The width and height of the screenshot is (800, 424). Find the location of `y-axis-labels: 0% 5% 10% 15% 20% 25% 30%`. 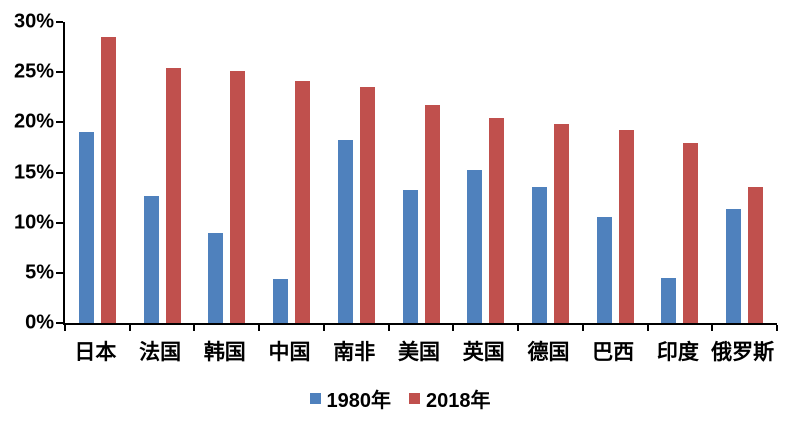

y-axis-labels: 0% 5% 10% 15% 20% 25% 30% is located at coordinates (27, 212).